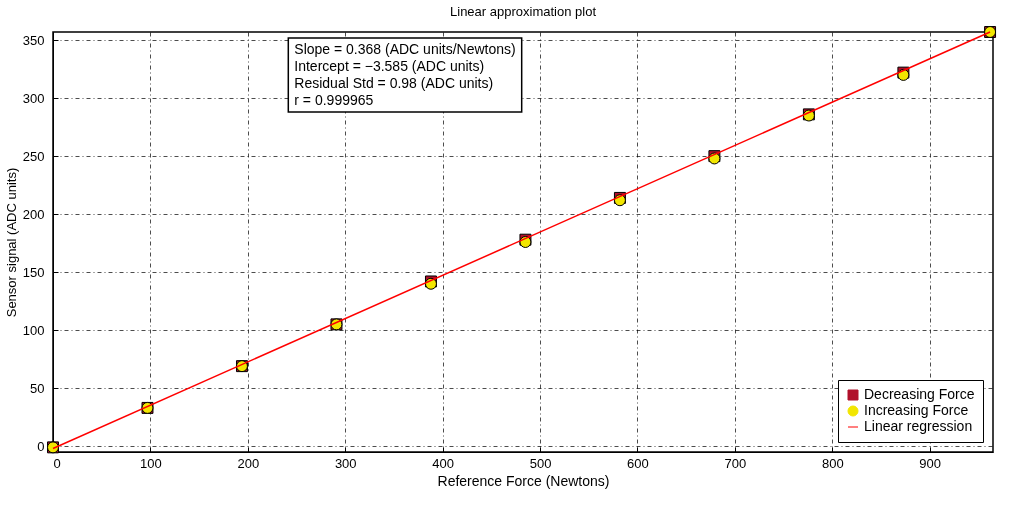 This screenshot has height=512, width=1016. What do you see at coordinates (345, 463) in the screenshot?
I see `x-tick-label: 300` at bounding box center [345, 463].